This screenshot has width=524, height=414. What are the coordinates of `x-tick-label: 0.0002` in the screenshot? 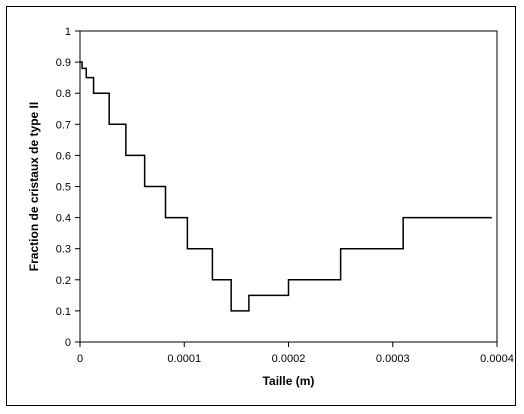 It's located at (289, 359).